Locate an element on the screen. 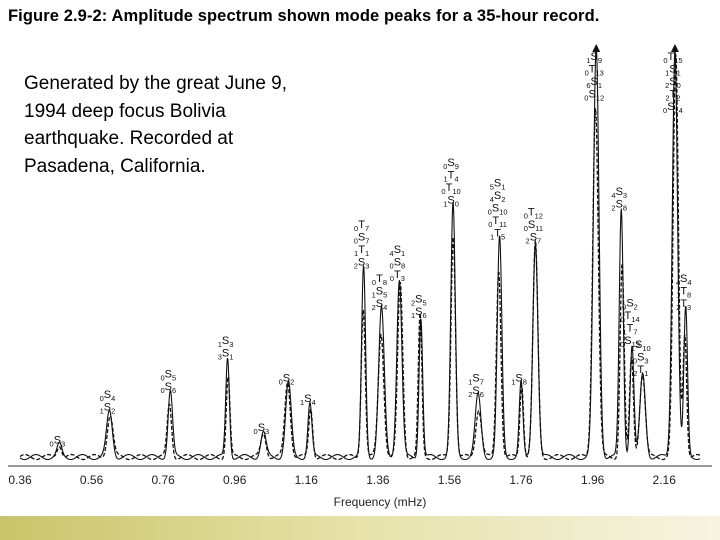 The width and height of the screenshot is (720, 540). peak-mode-label: 1T1 is located at coordinates (361, 251).